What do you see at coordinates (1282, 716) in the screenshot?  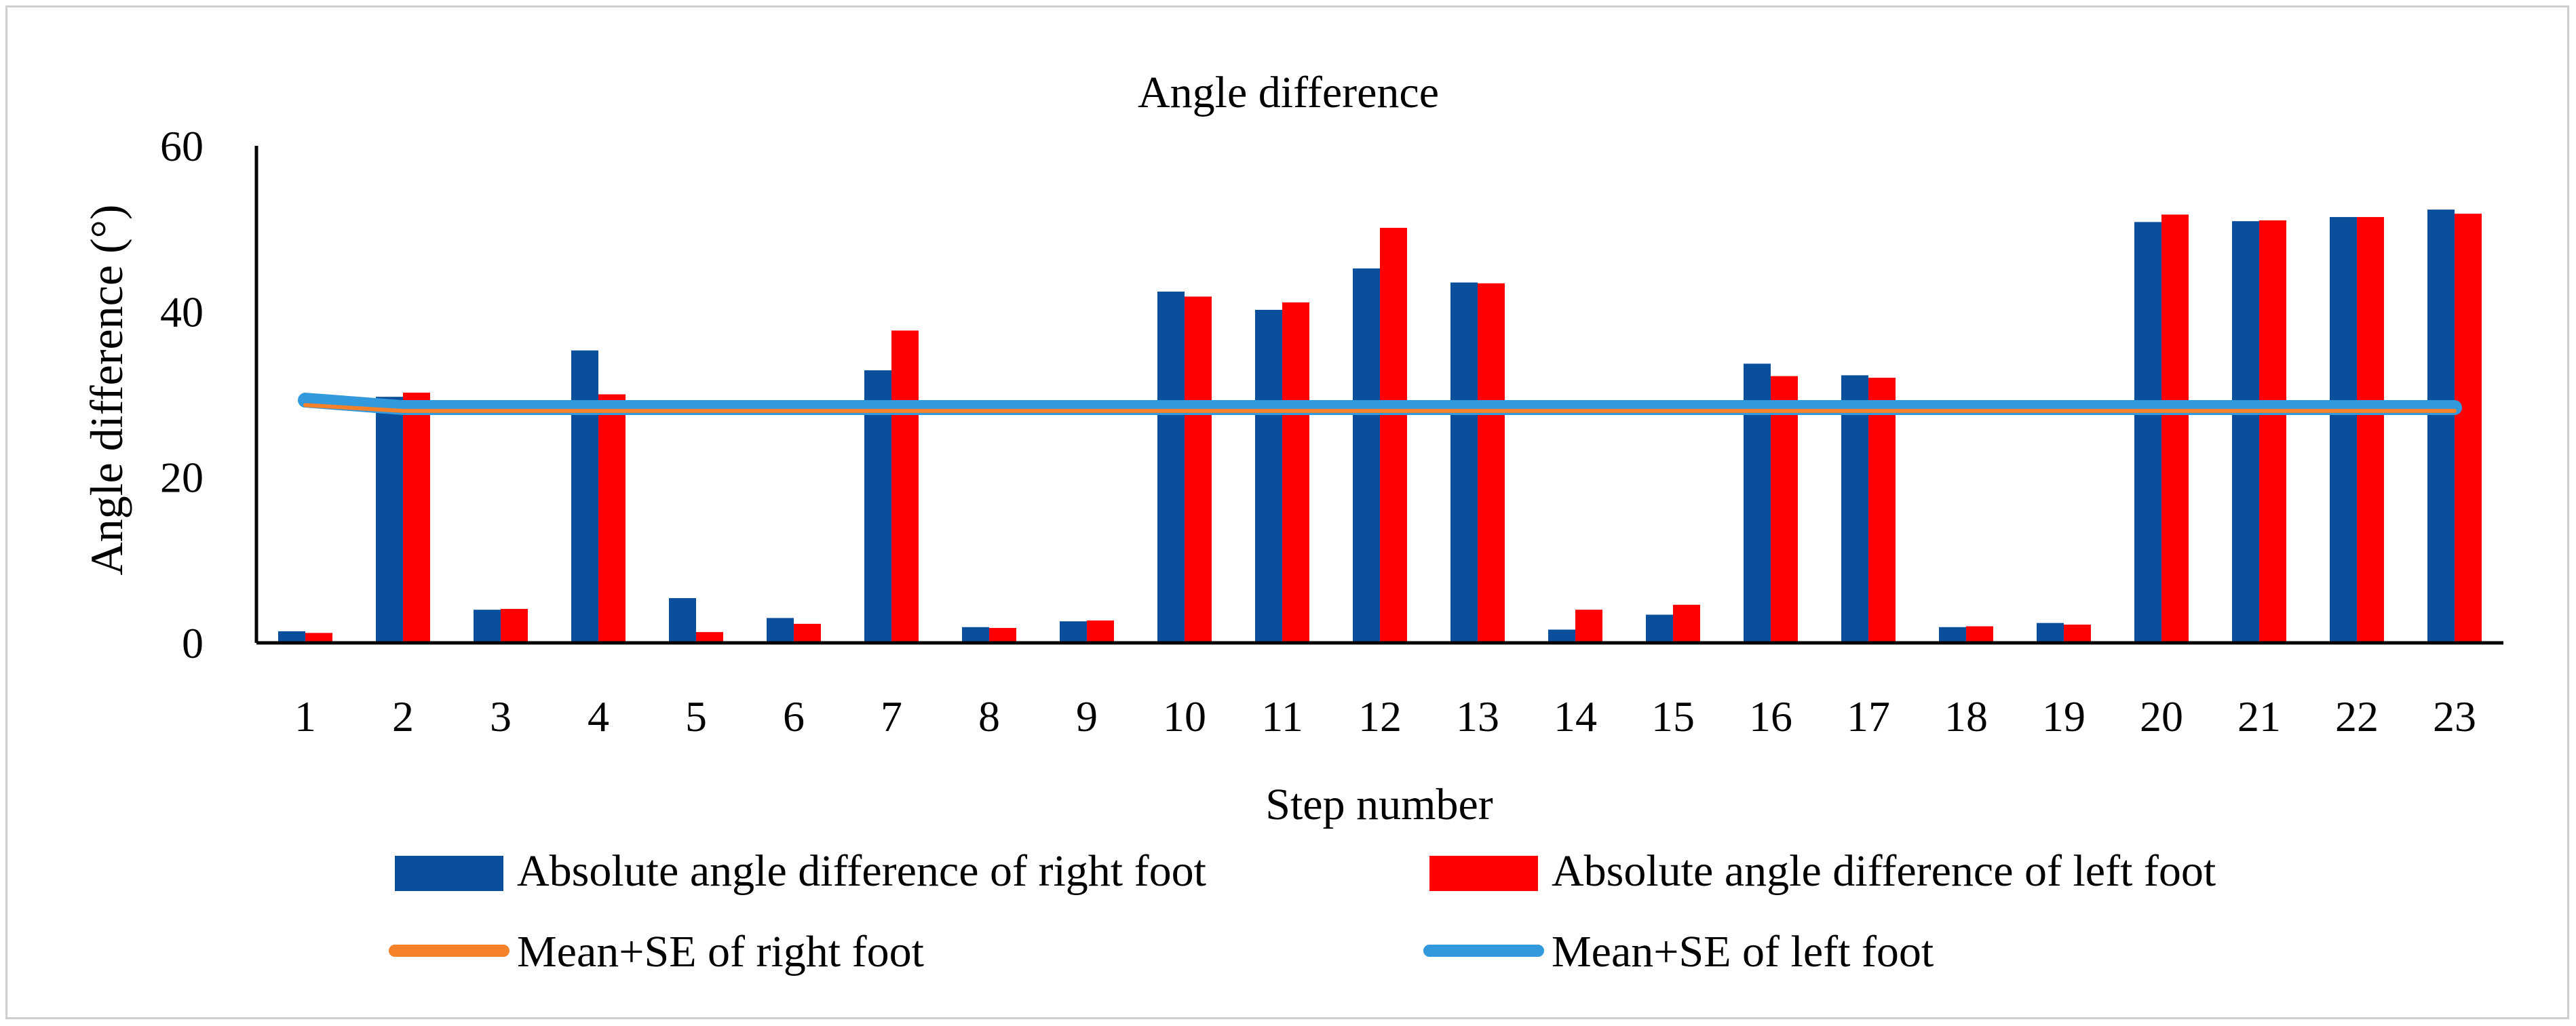 I see `x-tick-label-11: 11` at bounding box center [1282, 716].